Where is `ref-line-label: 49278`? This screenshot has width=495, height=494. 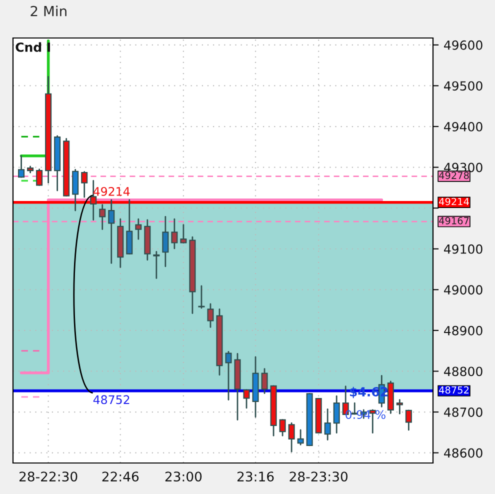
ref-line-label: 49278 is located at coordinates (454, 176).